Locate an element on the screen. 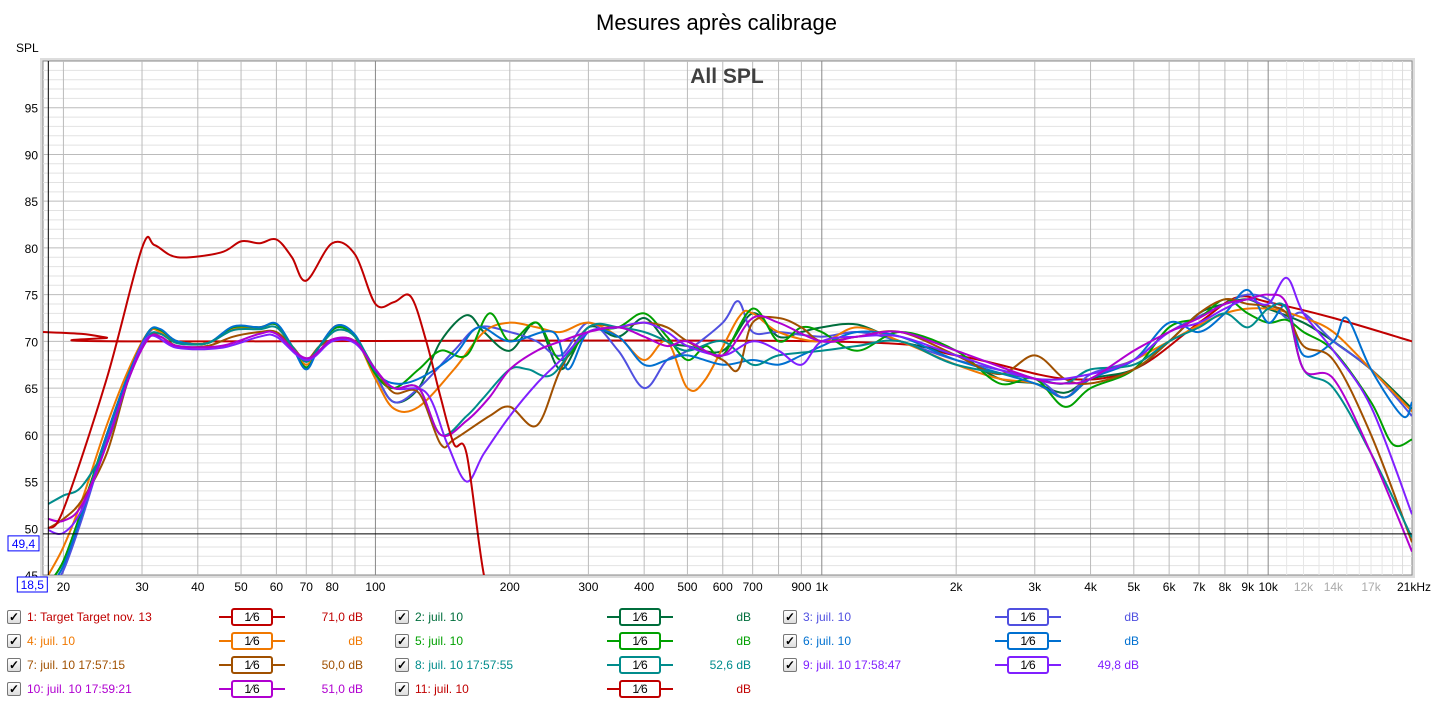 This screenshot has height=704, width=1433. y-tick-label: 65 is located at coordinates (32, 389).